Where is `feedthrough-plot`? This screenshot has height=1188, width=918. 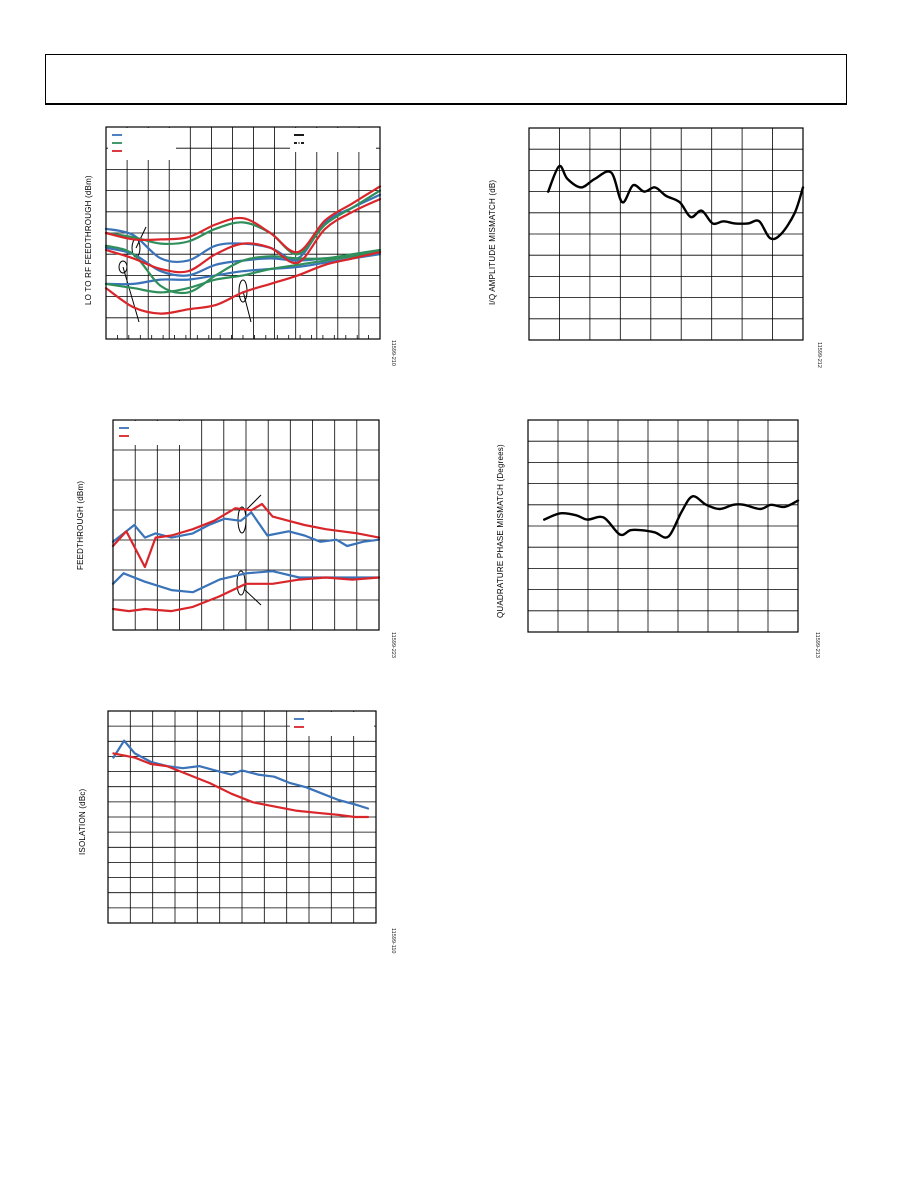
feedthrough-plot is located at coordinates (246, 525).